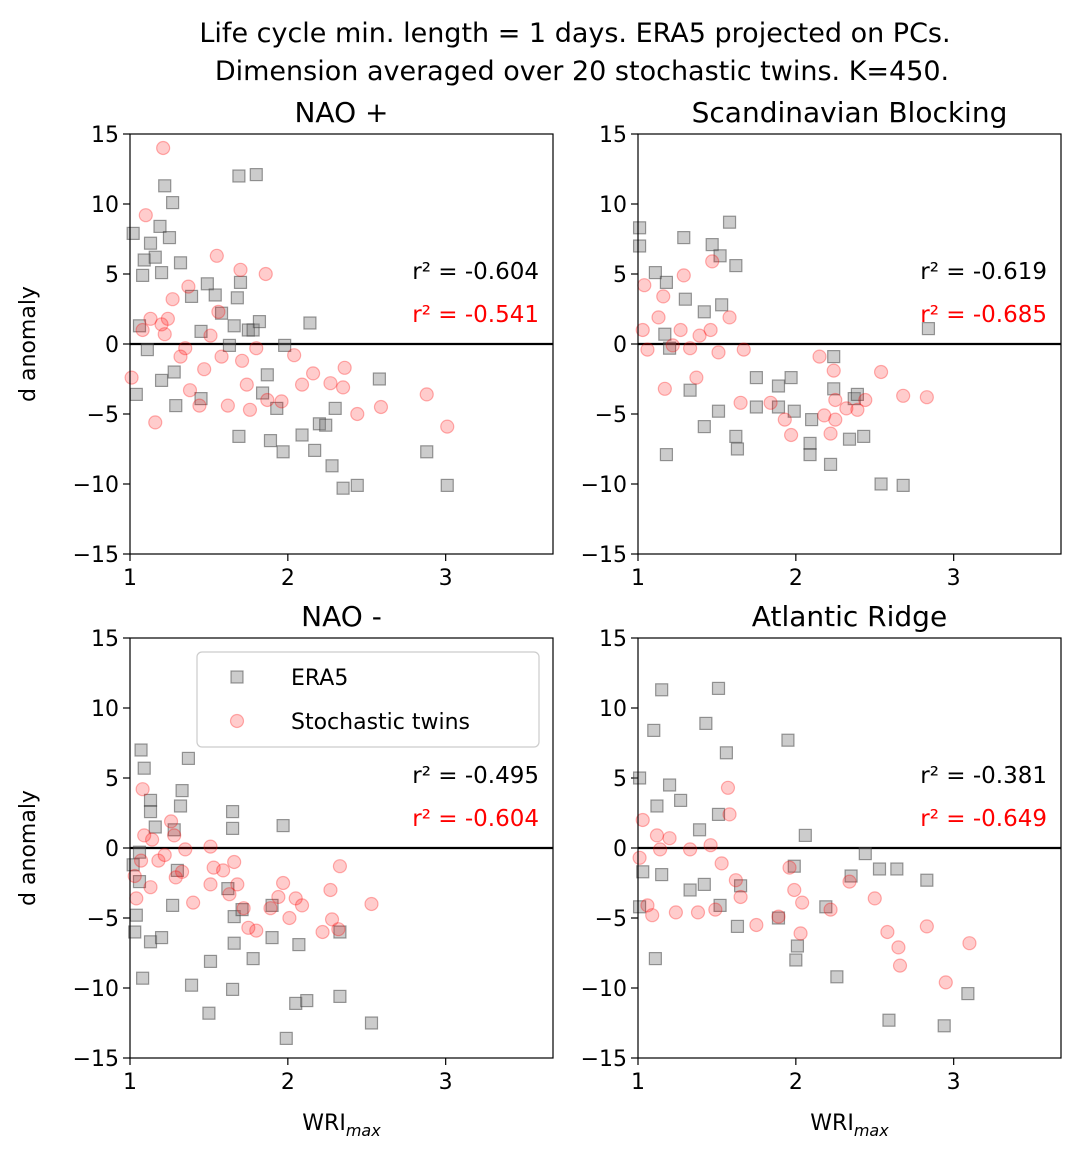 The image size is (1088, 1158). Describe the element at coordinates (638, 1082) in the screenshot. I see `x-tick-label: 1` at that location.